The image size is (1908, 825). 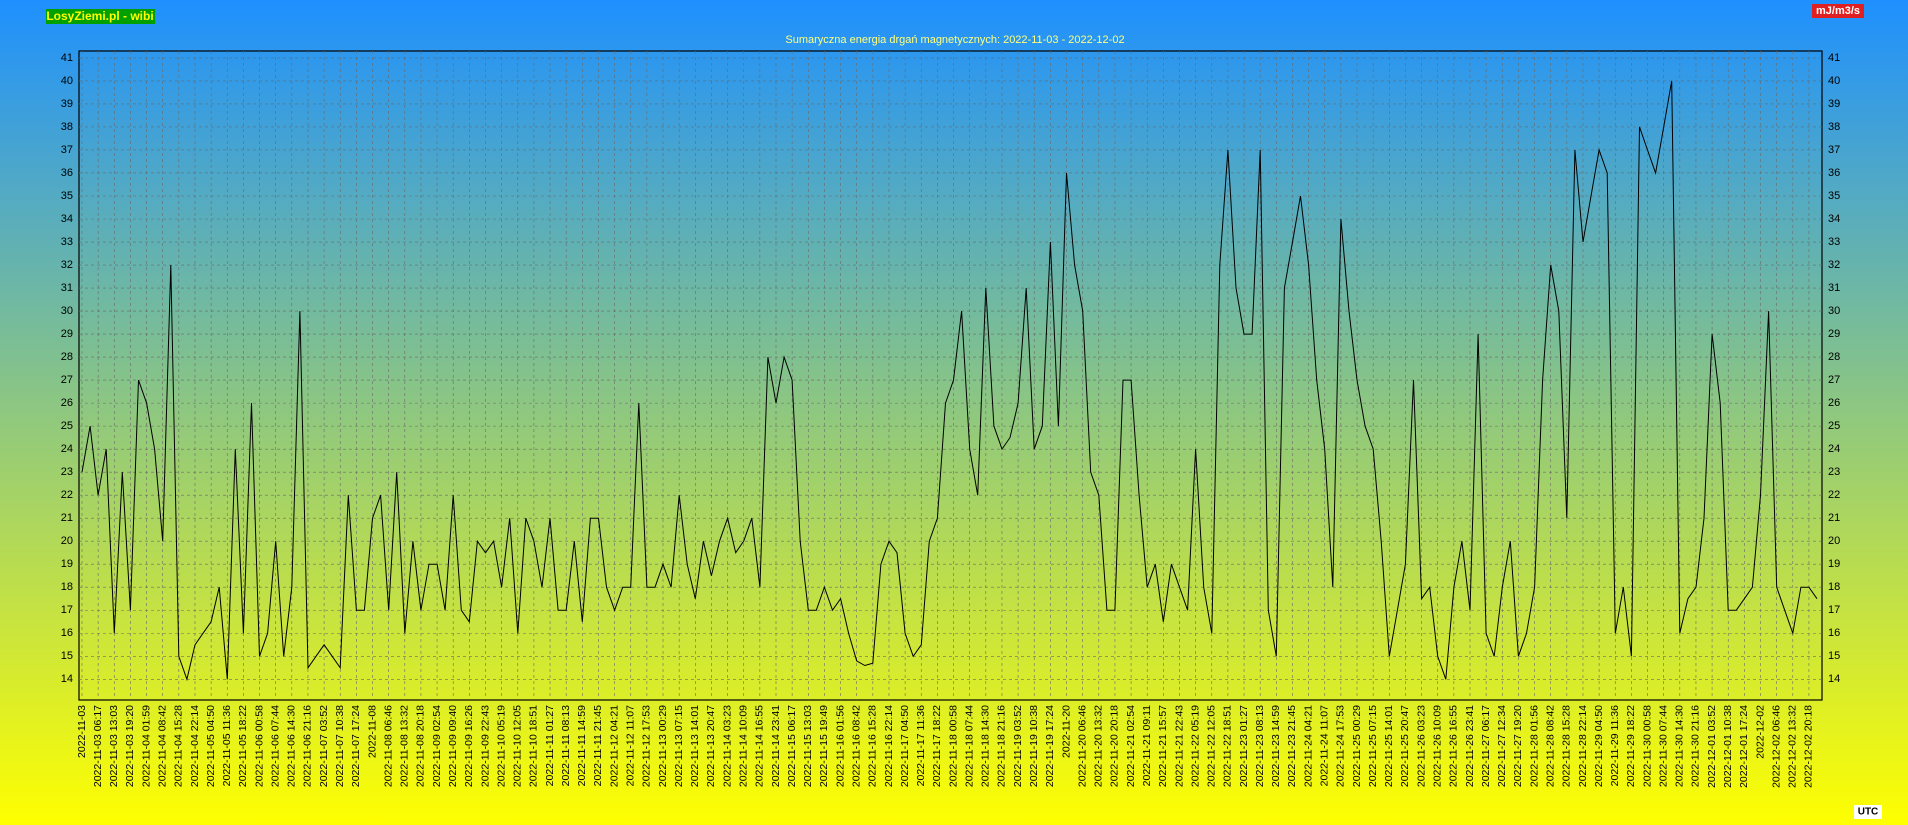 What do you see at coordinates (179, 746) in the screenshot?
I see `x-tick-label: 2022-11-04 15:28` at bounding box center [179, 746].